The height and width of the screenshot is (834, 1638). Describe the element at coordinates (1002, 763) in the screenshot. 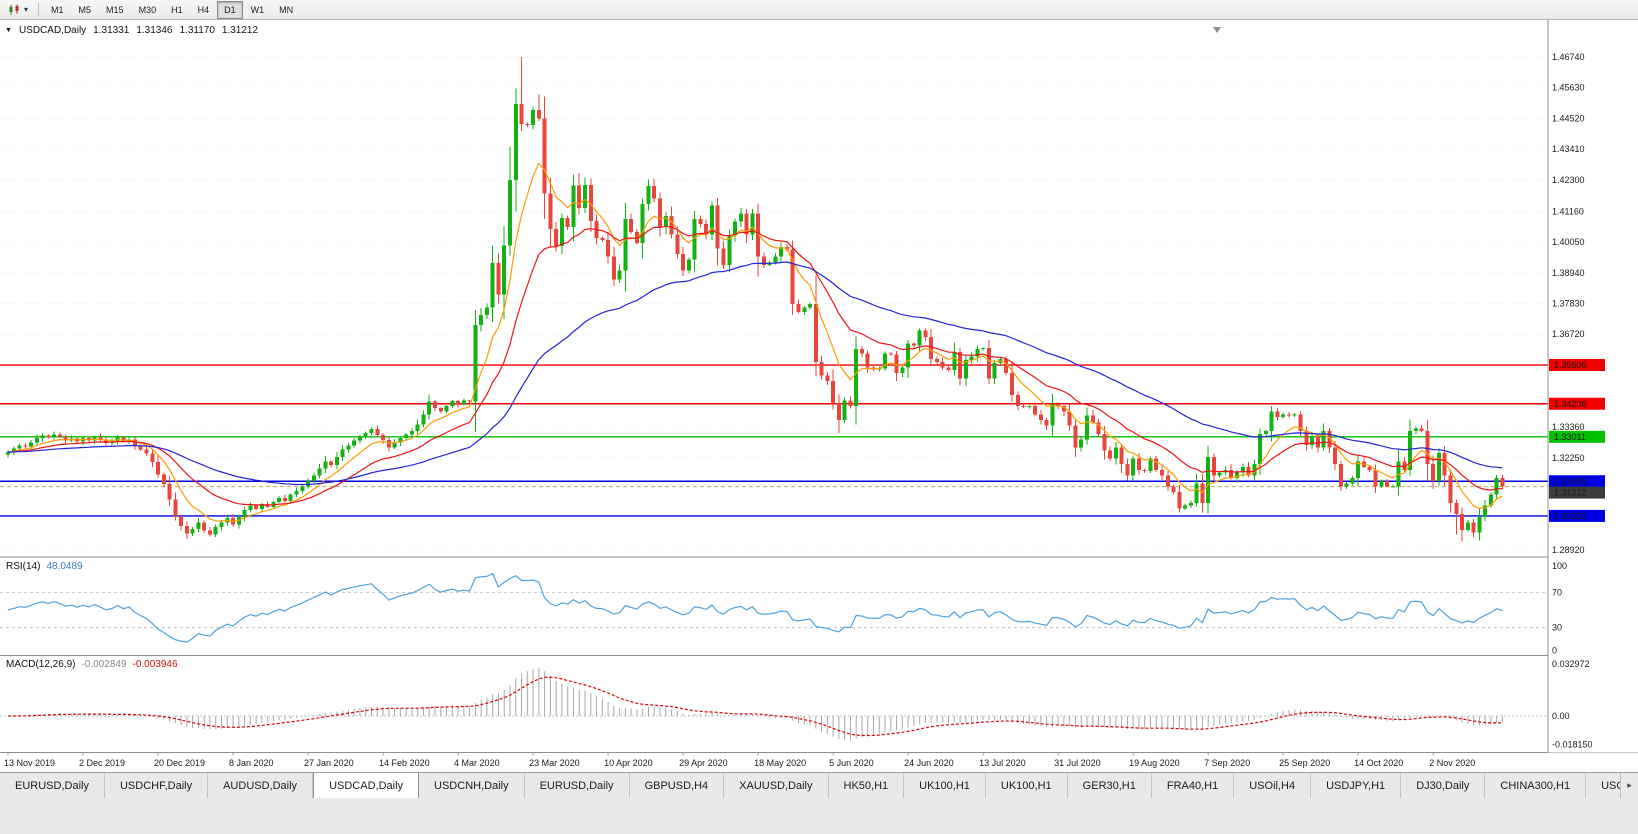

I see `svg-text: 13 Jul 2020` at that location.